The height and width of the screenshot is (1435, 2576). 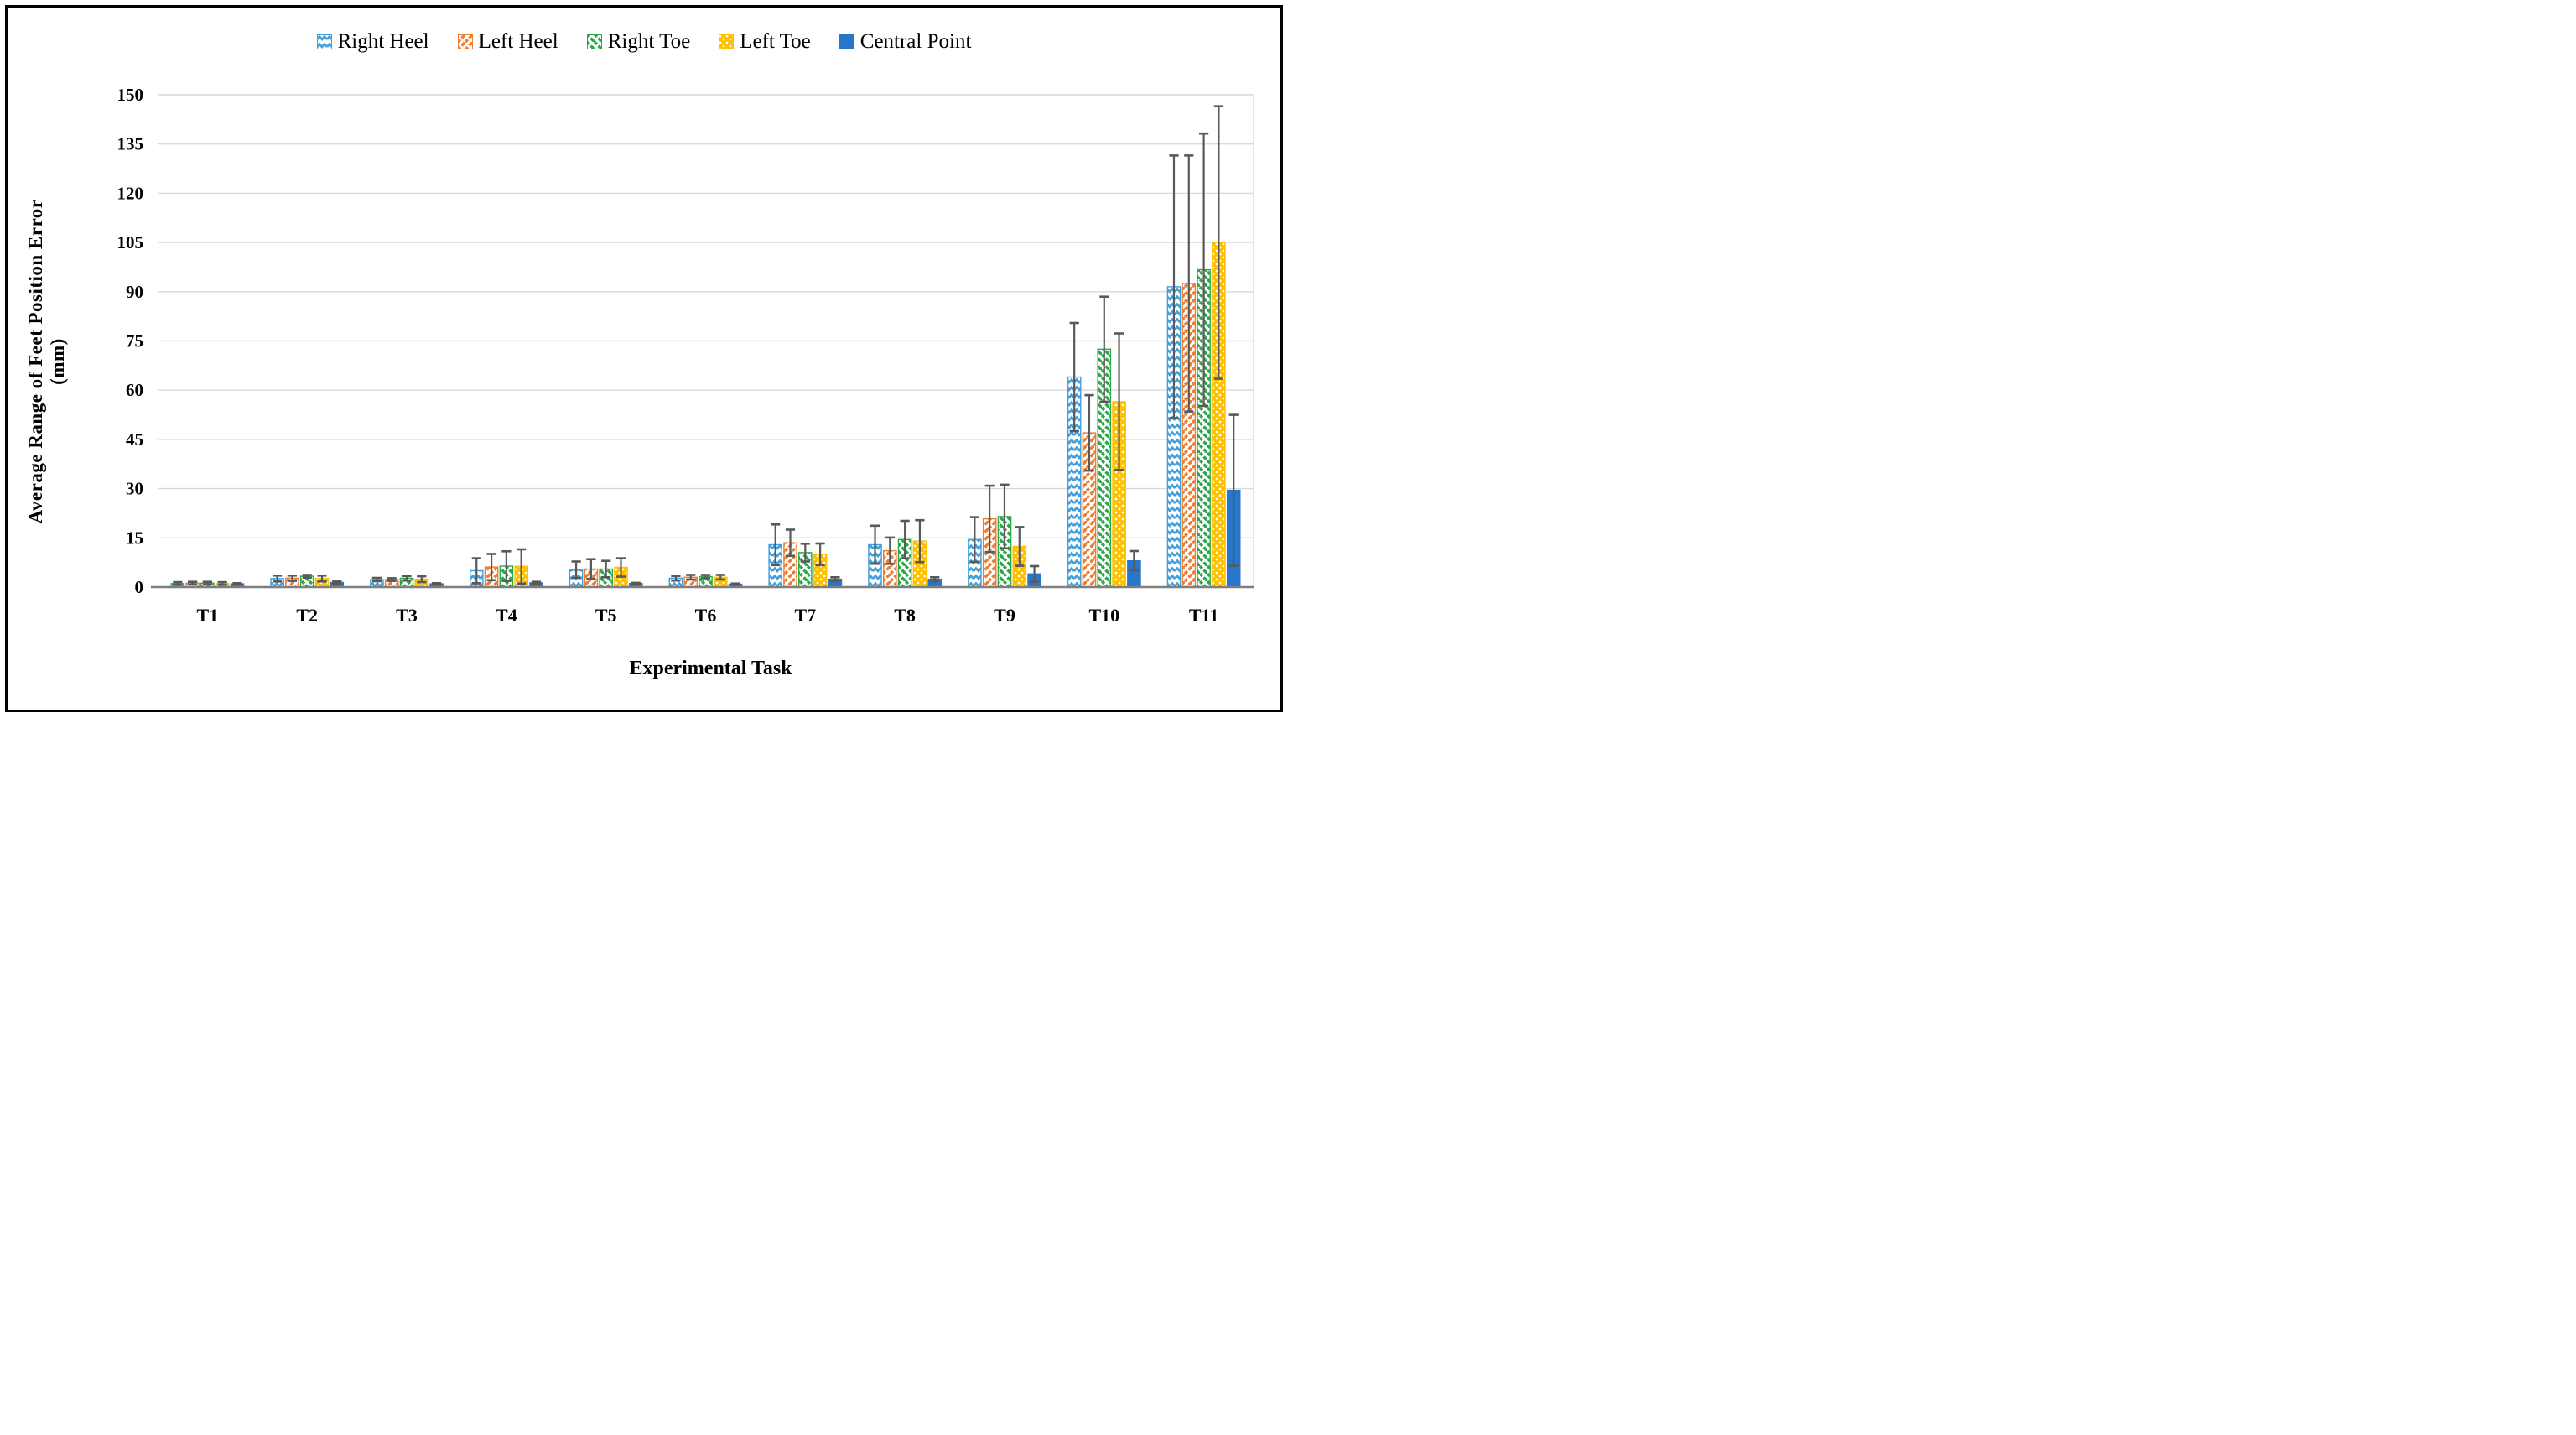 I want to click on legend-label: Right Heel, so click(x=383, y=42).